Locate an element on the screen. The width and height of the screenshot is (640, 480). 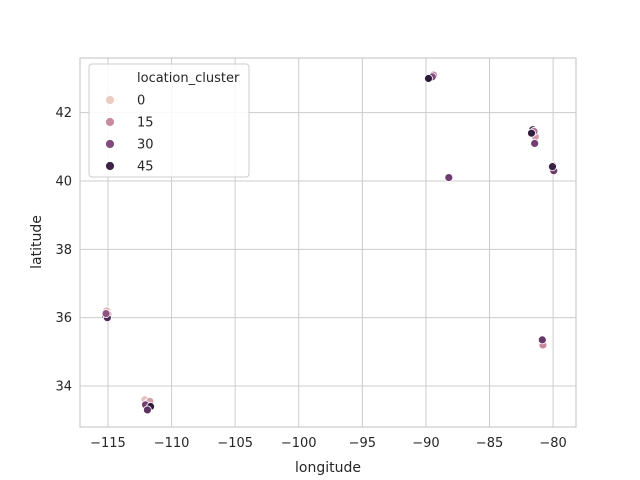
legend-label: 15 is located at coordinates (145, 123).